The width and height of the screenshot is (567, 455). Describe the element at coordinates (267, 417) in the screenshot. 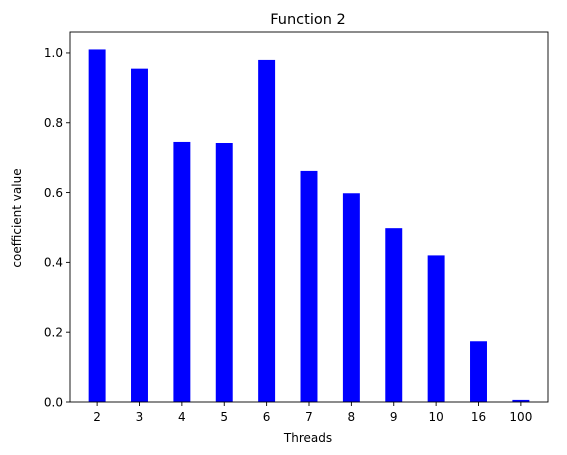

I see `x-tick-label: 6` at that location.